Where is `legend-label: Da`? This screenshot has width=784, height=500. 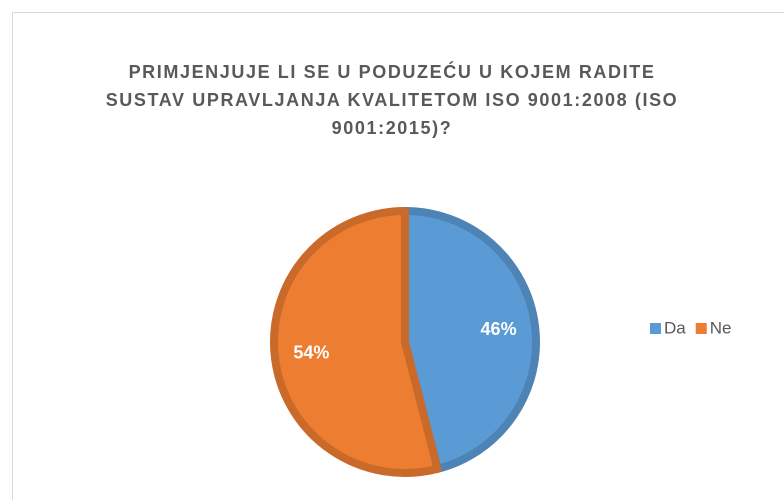 legend-label: Da is located at coordinates (675, 327).